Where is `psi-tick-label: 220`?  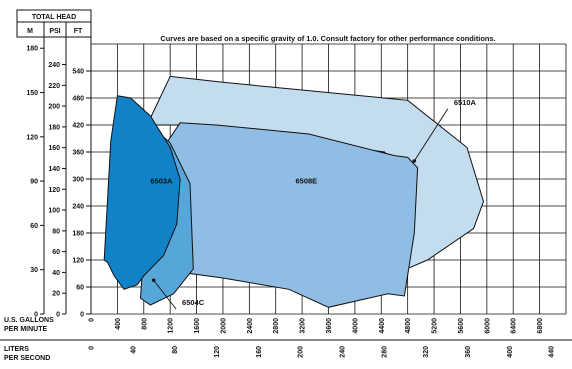 psi-tick-label: 220 is located at coordinates (54, 86).